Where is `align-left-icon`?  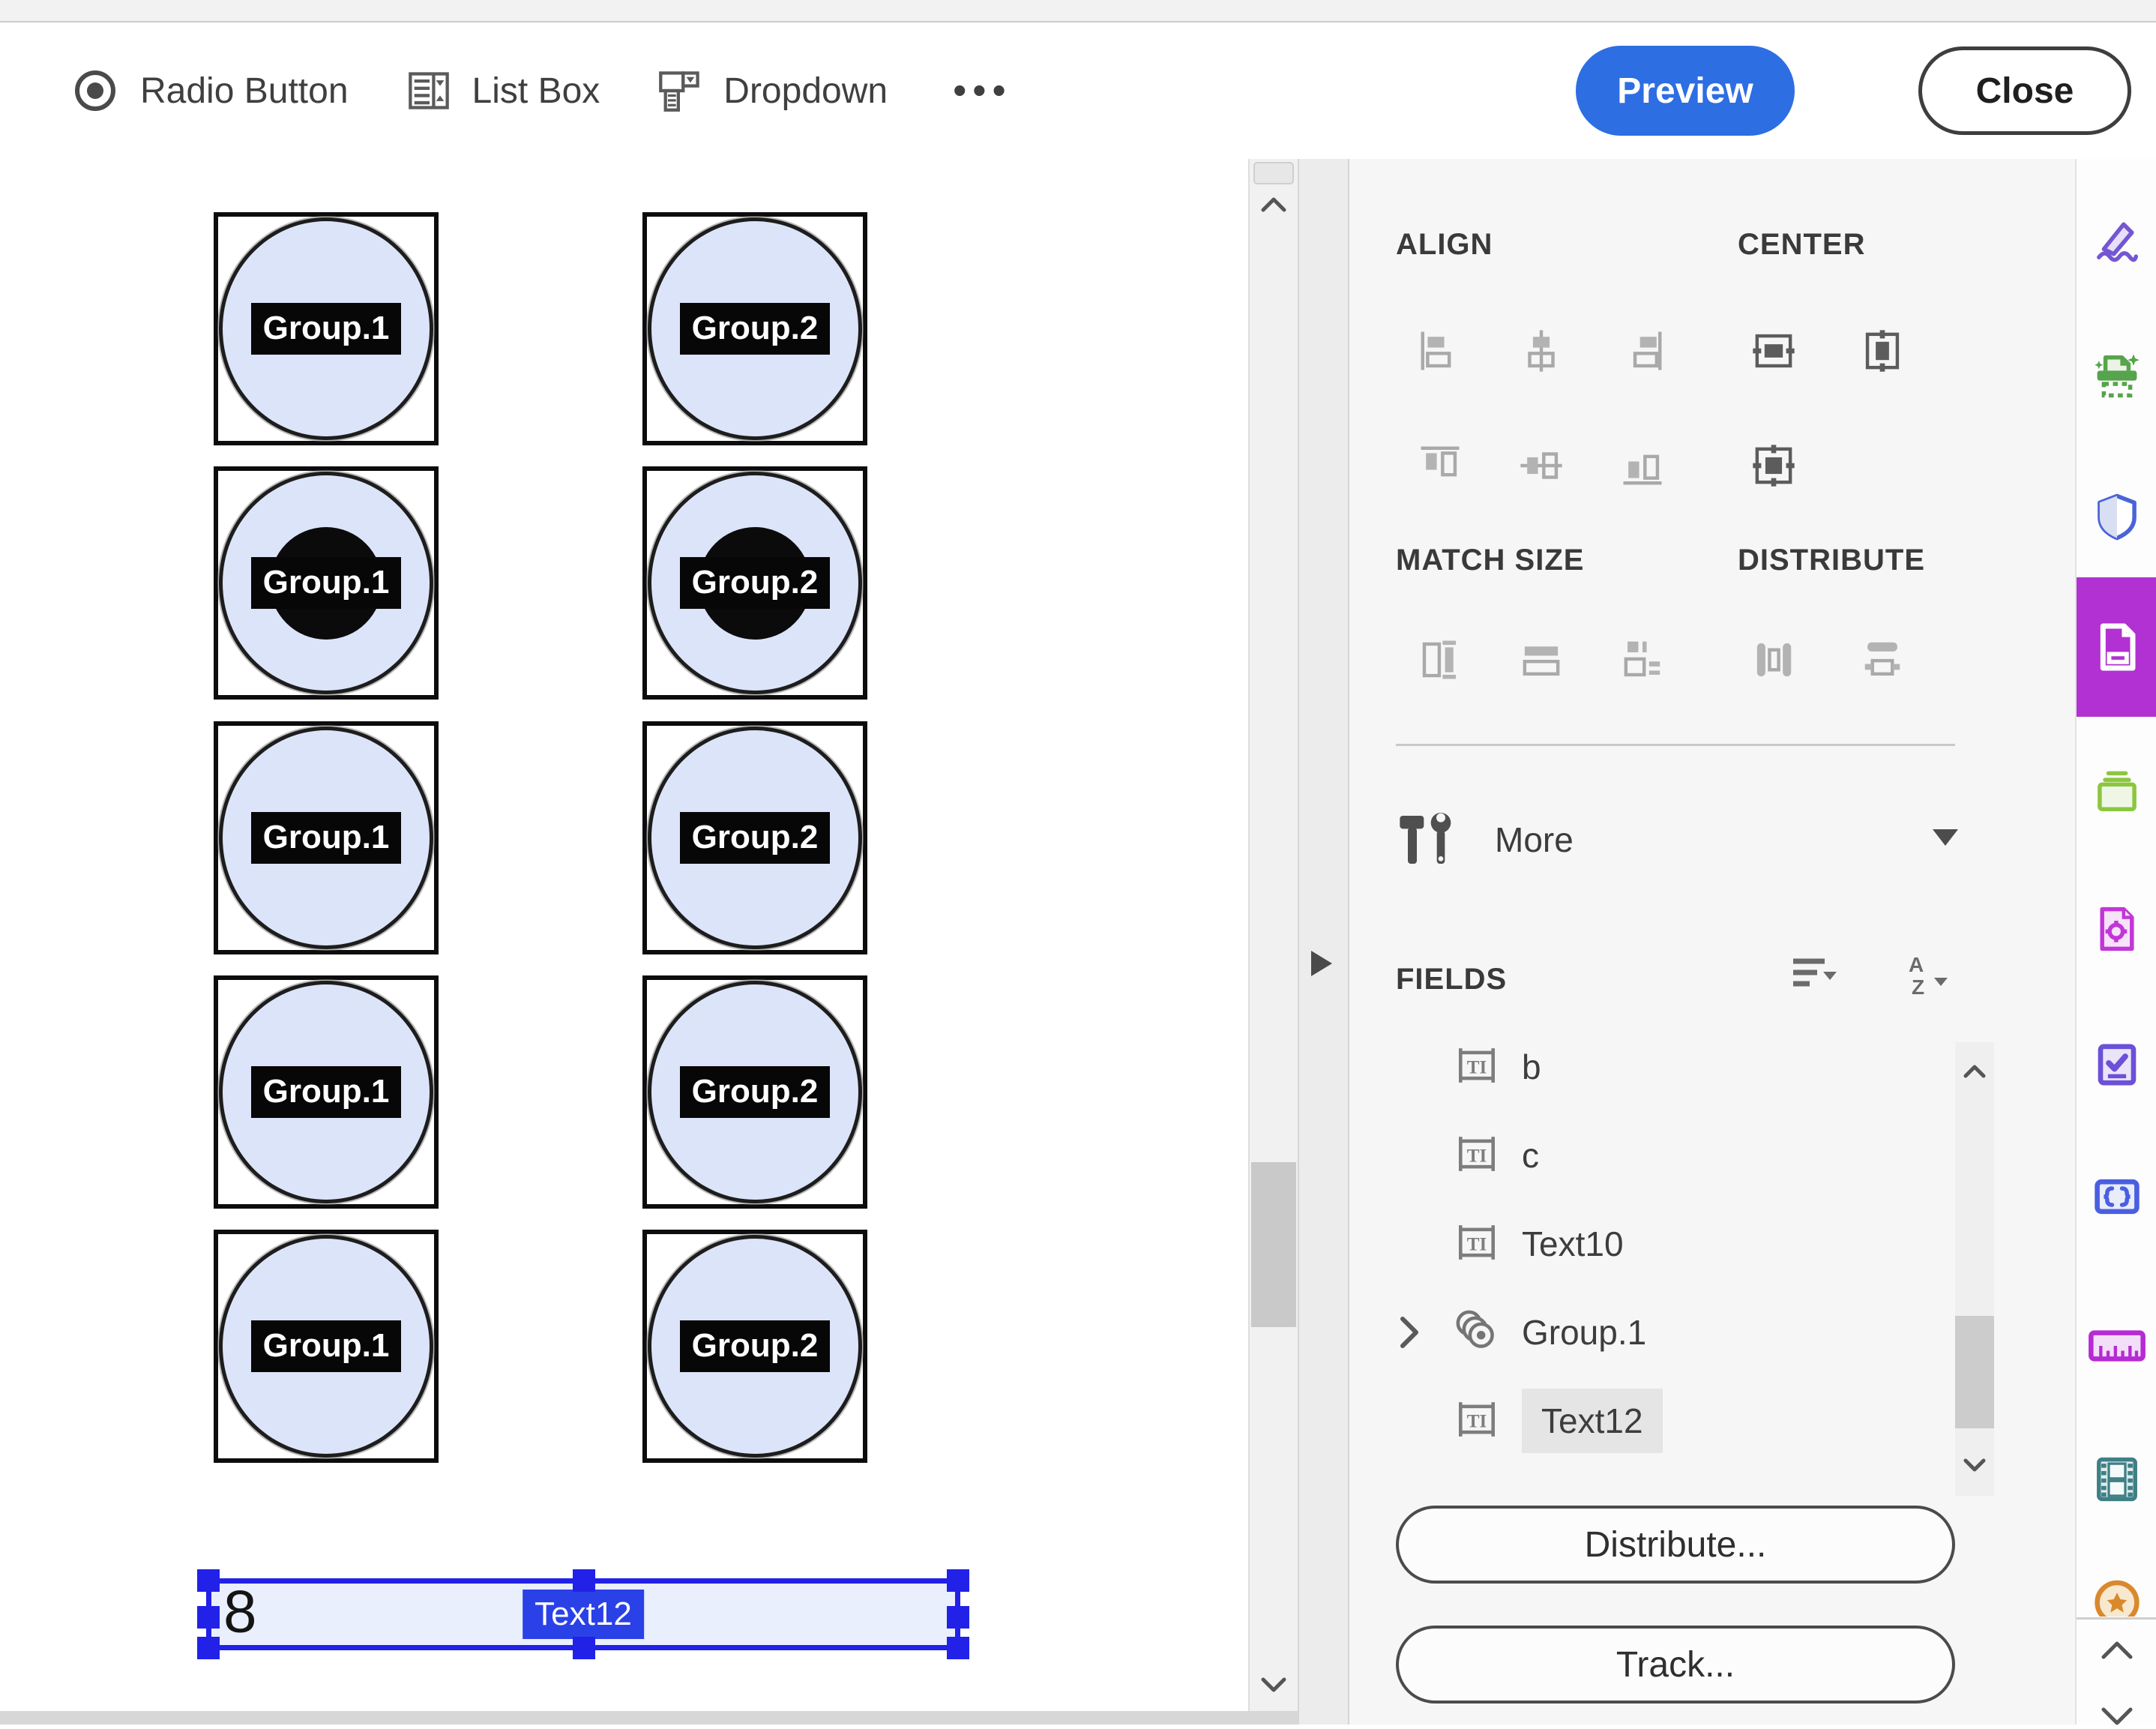 align-left-icon is located at coordinates (1440, 351).